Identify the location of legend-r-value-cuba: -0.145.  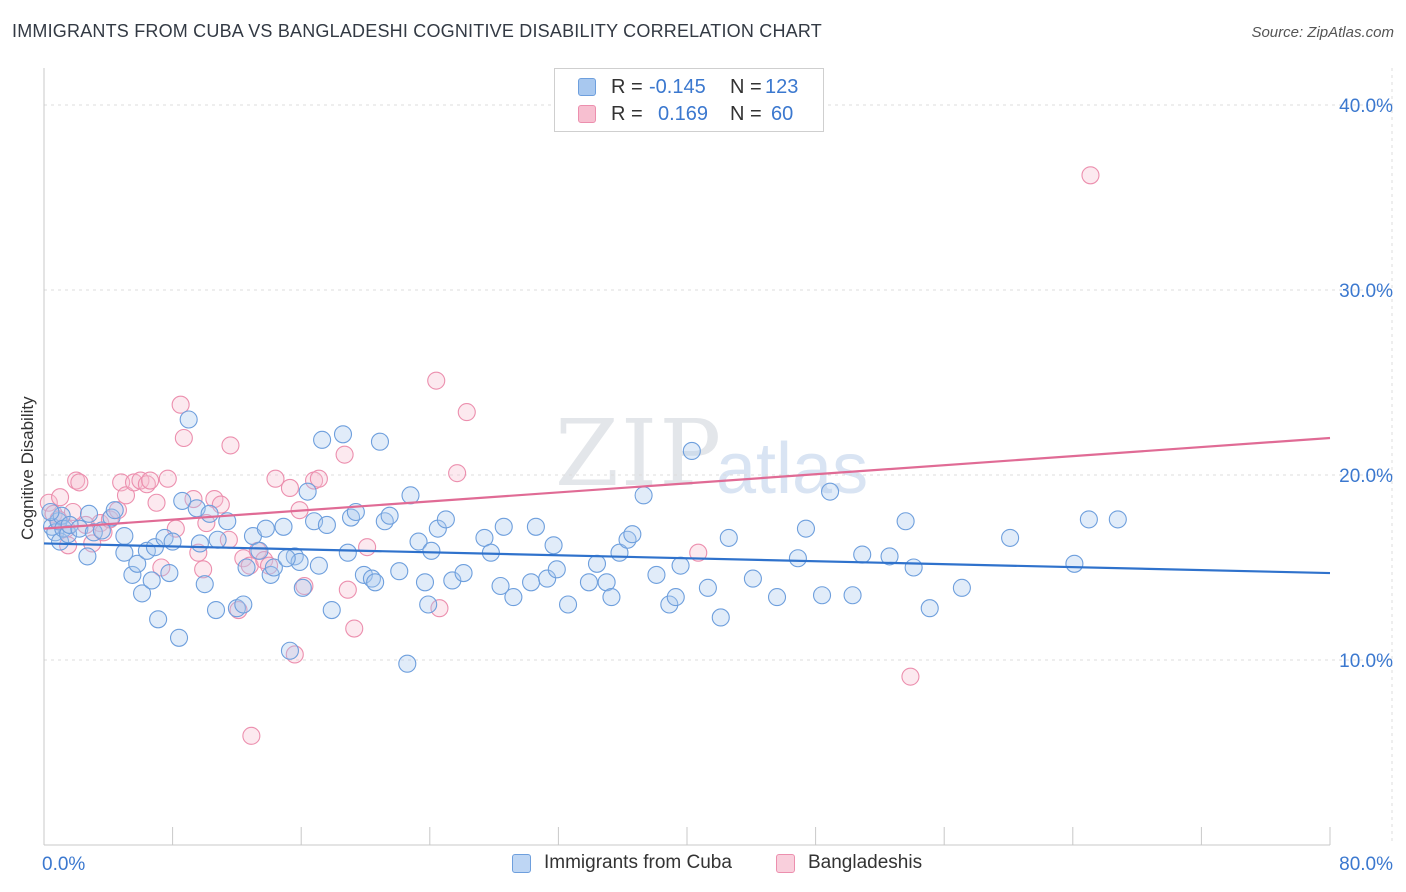
(677, 87).